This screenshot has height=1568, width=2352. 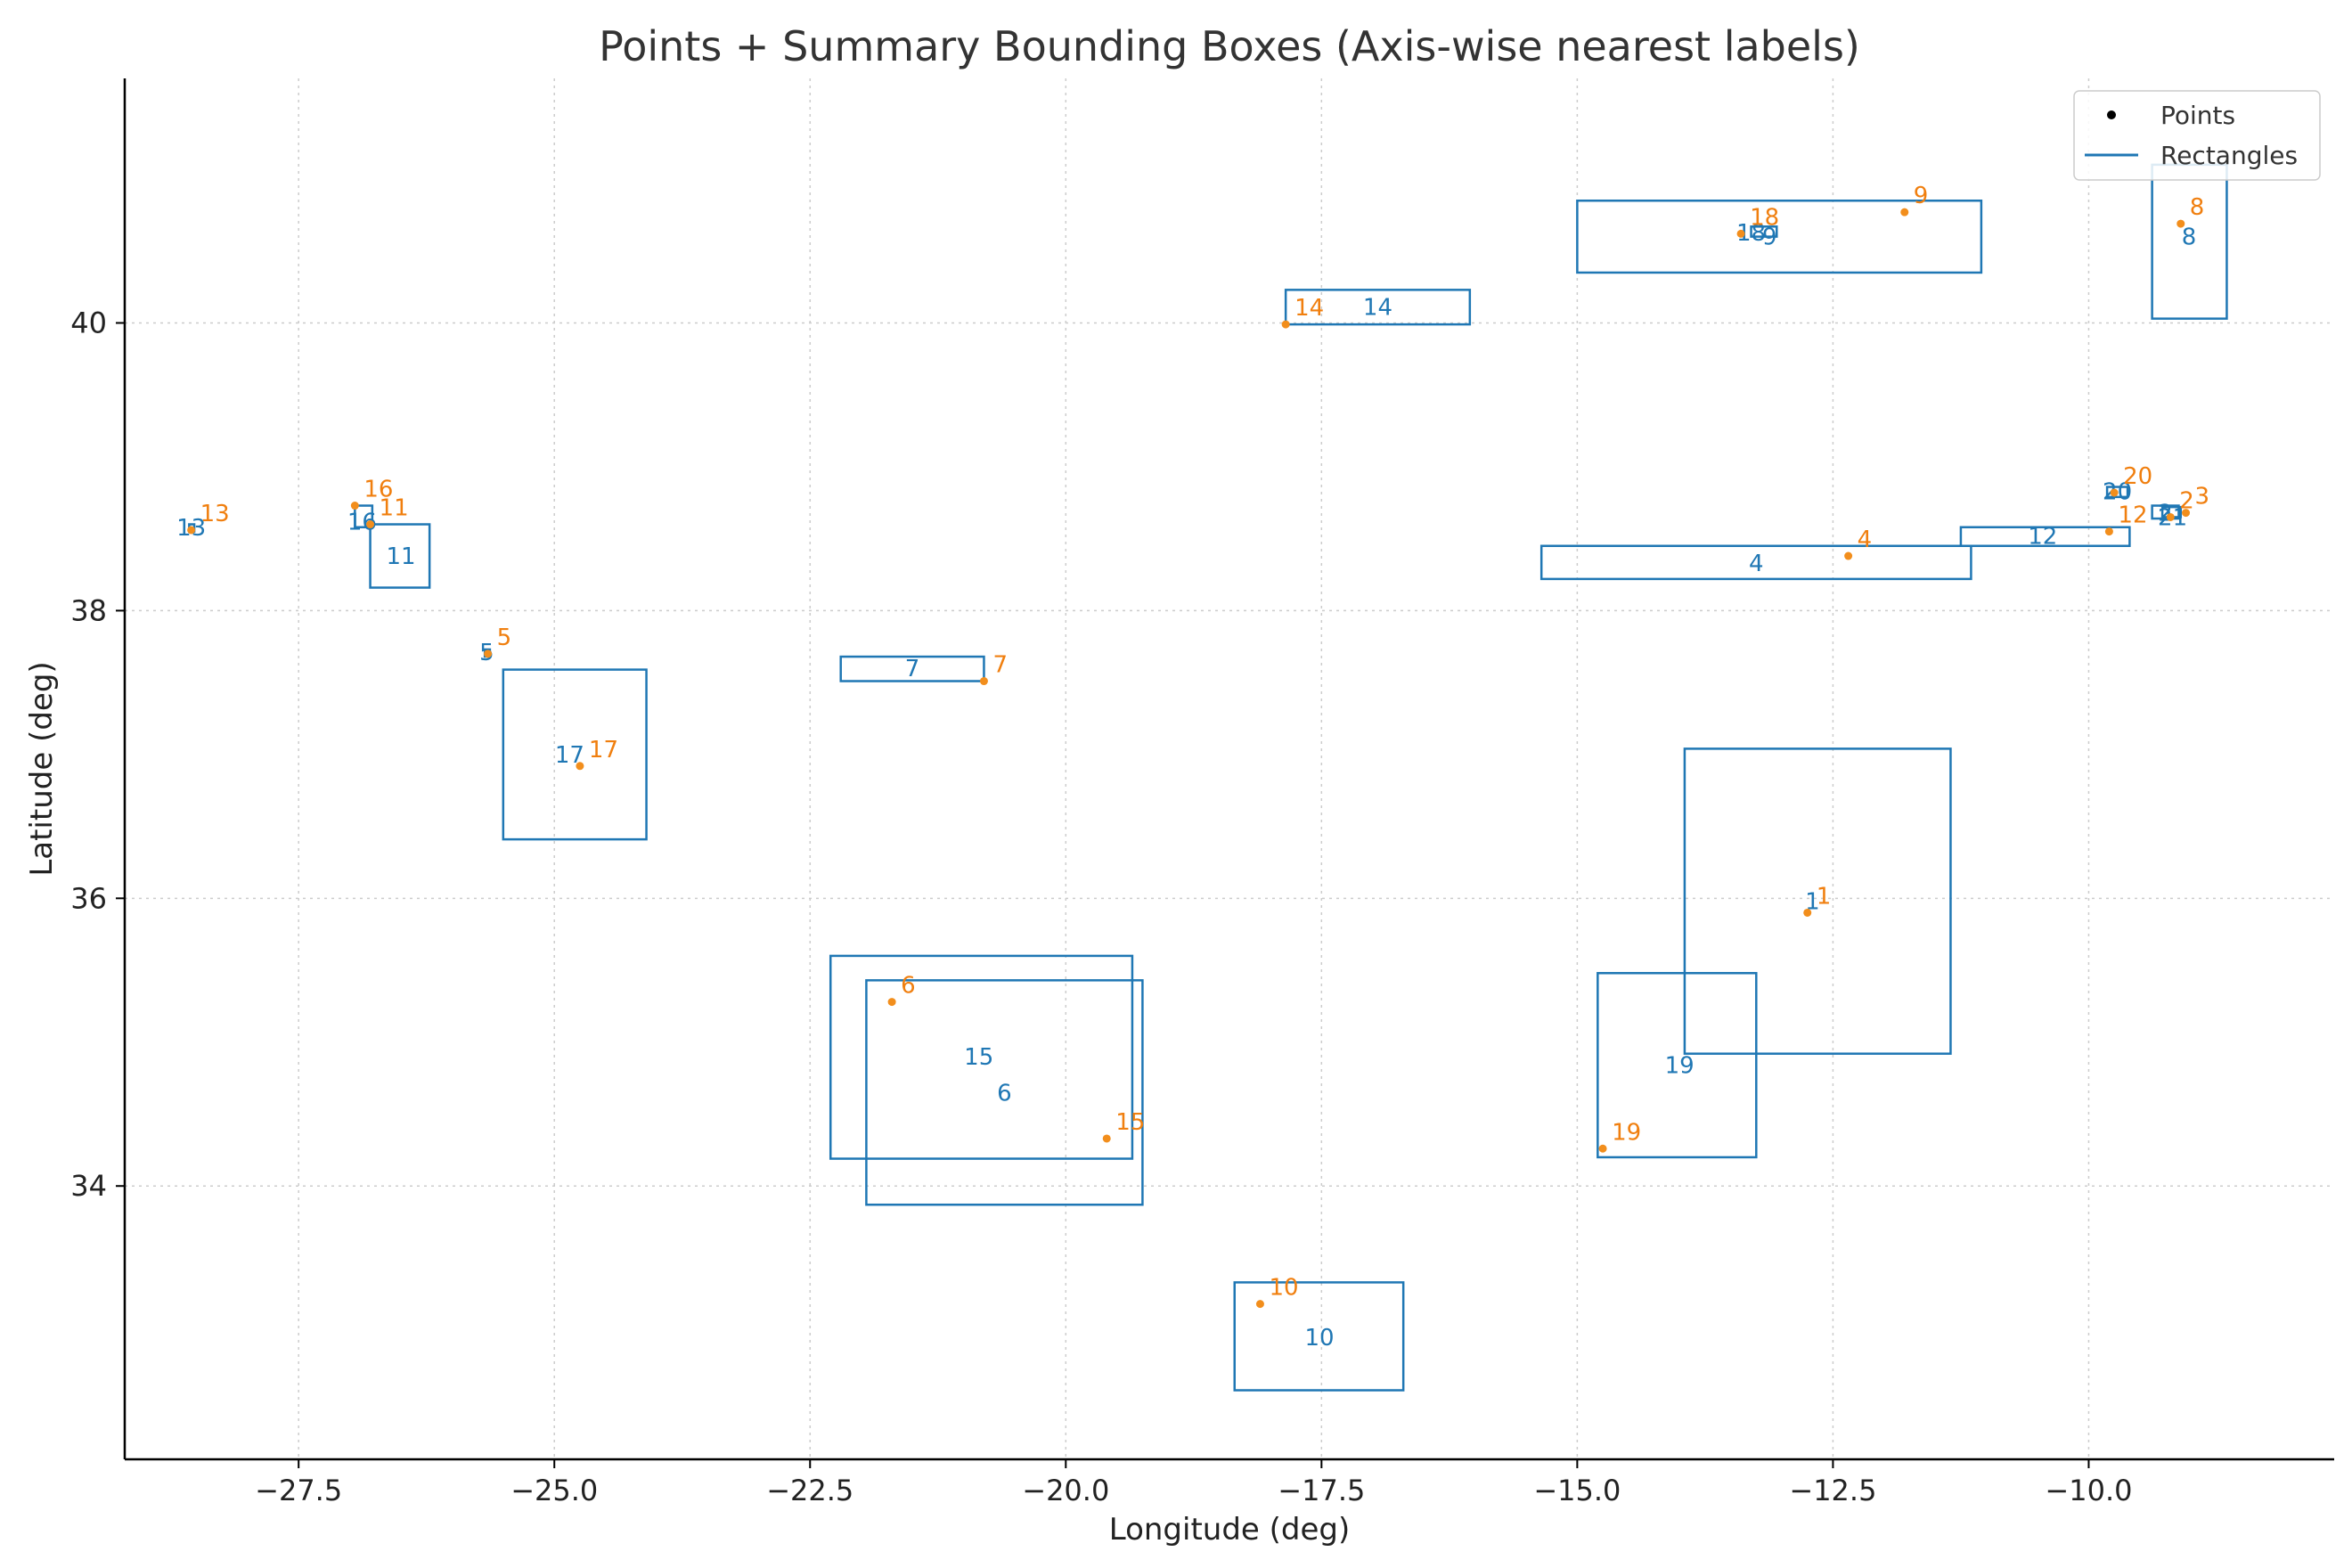 I want to click on rectangle-label-11: 11, so click(x=400, y=556).